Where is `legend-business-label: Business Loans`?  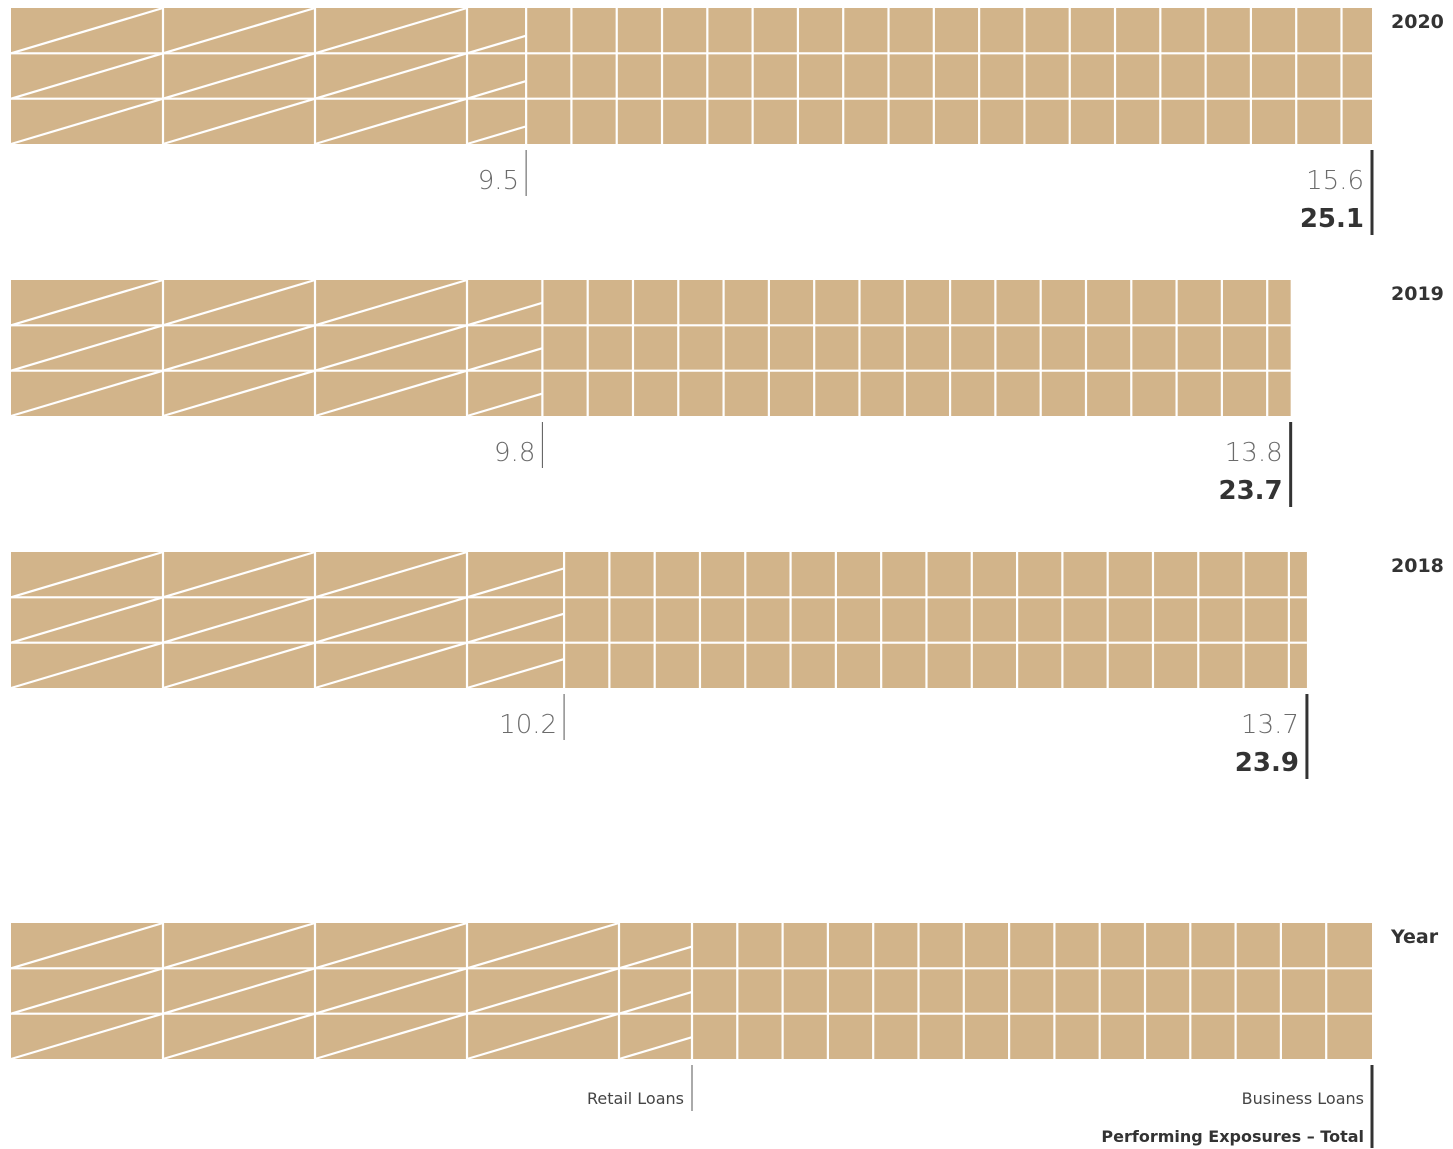
legend-business-label: Business Loans is located at coordinates (1303, 1098).